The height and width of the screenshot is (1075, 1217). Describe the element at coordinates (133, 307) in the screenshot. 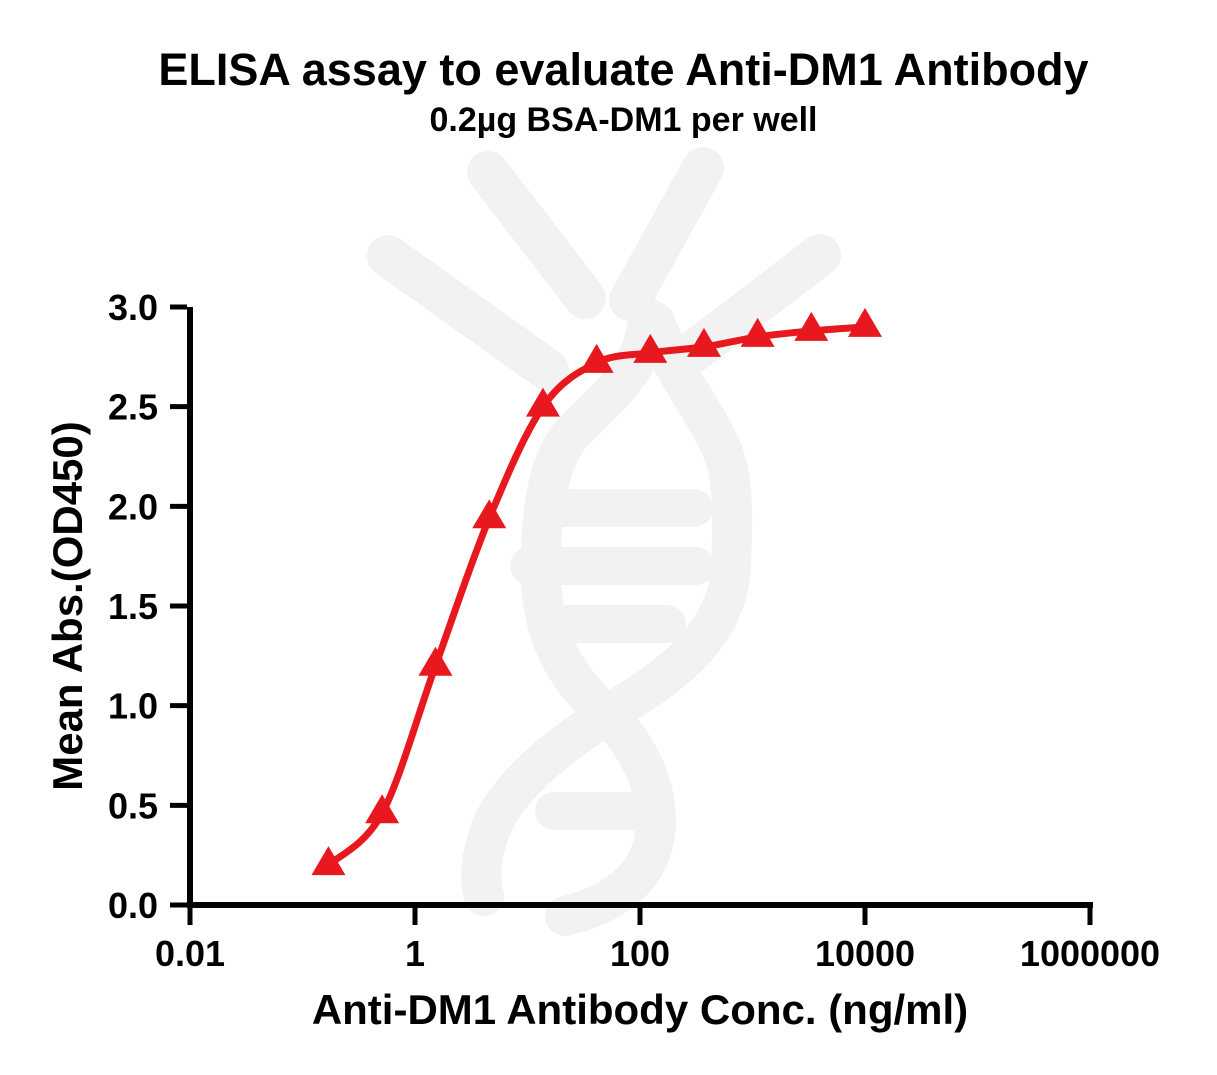

I see `y-tick-label: 3.0` at that location.